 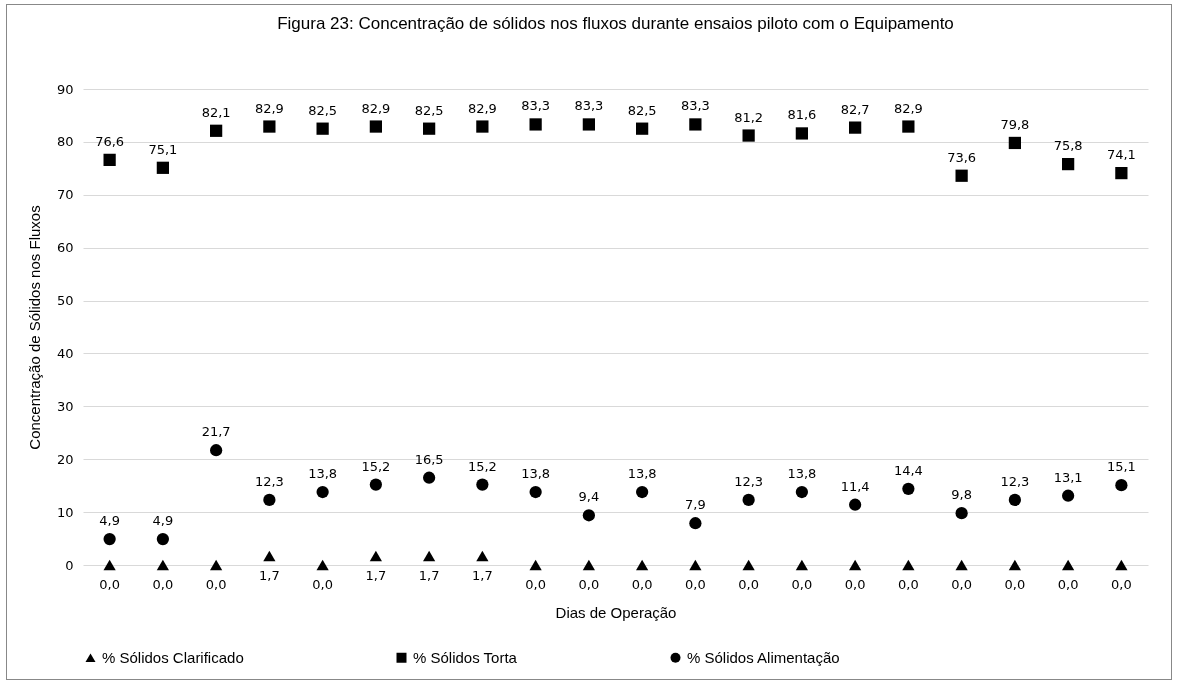 What do you see at coordinates (34, 327) in the screenshot?
I see `y-axis-title: Concentração de Sólidos nos Fluxos` at bounding box center [34, 327].